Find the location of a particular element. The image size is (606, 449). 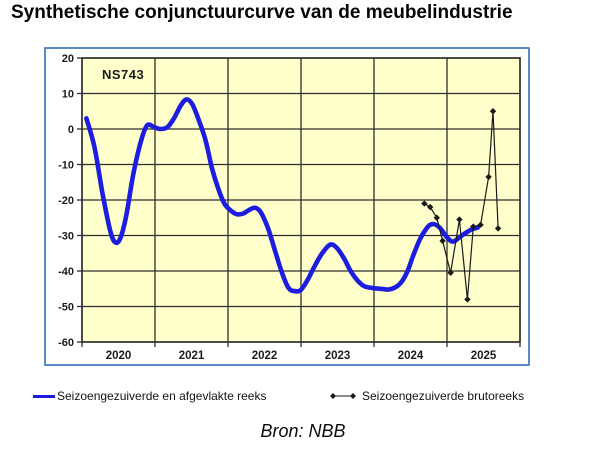

series-code-label: NS743 is located at coordinates (123, 74).